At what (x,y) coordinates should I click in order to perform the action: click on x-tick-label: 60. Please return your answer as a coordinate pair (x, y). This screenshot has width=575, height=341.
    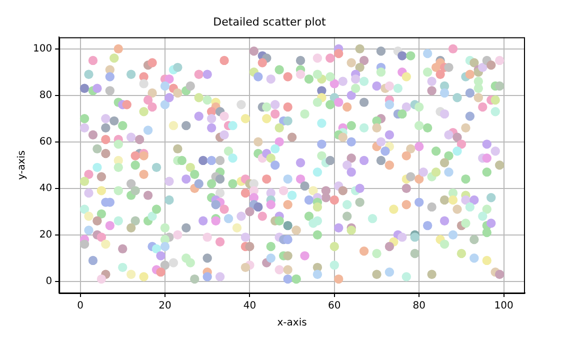
    Looking at the image, I should click on (334, 306).